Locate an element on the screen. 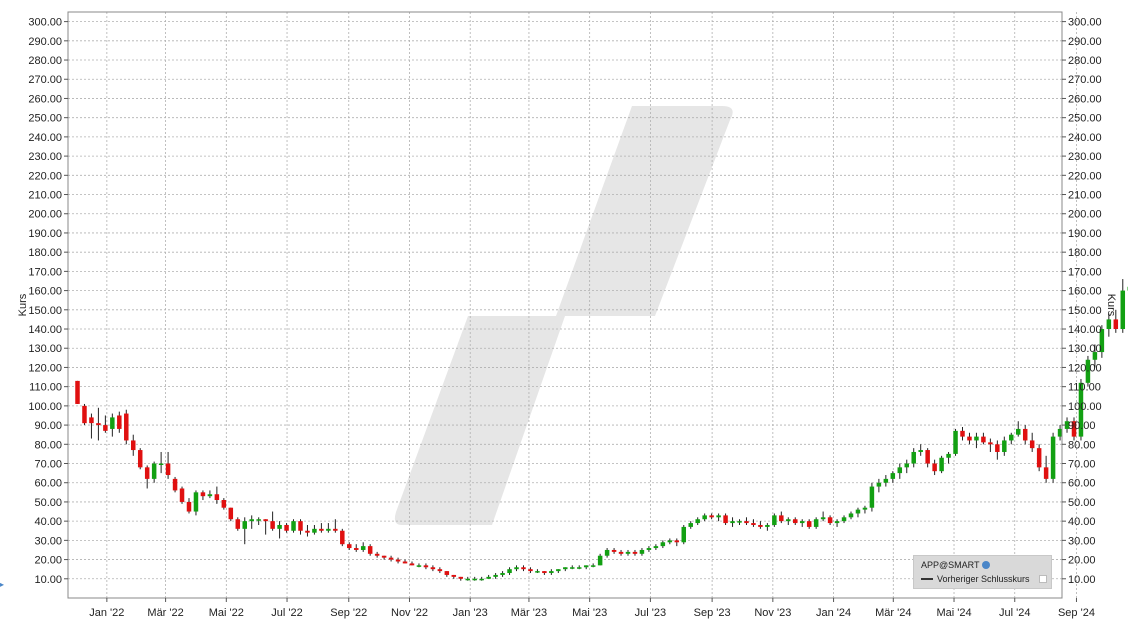  y-tick-label-left: 260.00 is located at coordinates (45, 99).